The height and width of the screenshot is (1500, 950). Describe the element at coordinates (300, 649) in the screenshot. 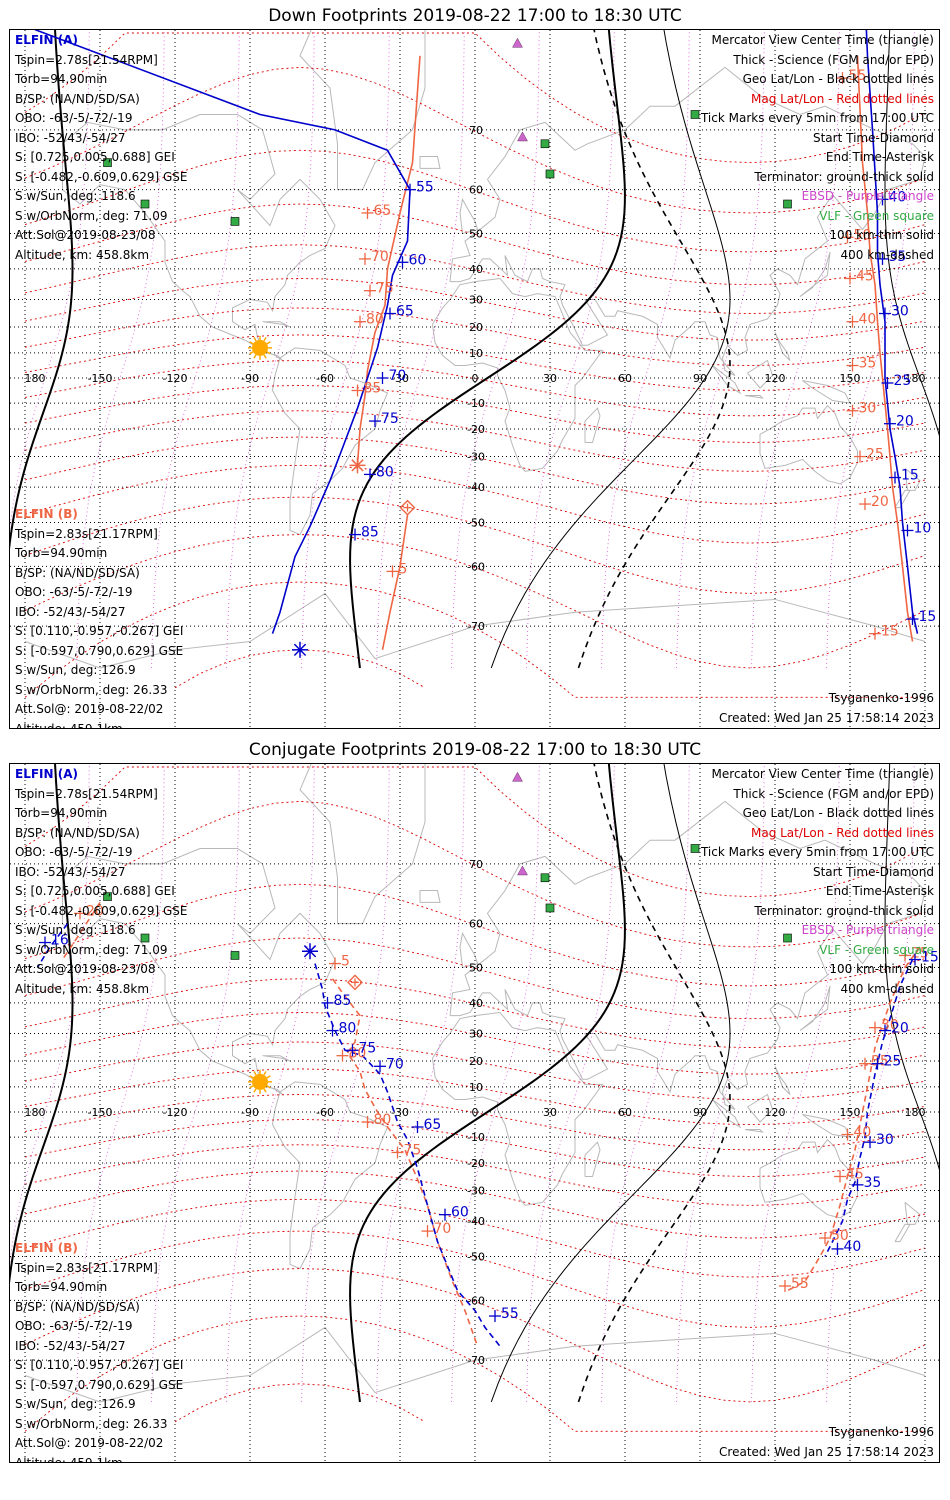

I see `elfin-a-end-asterisk` at that location.